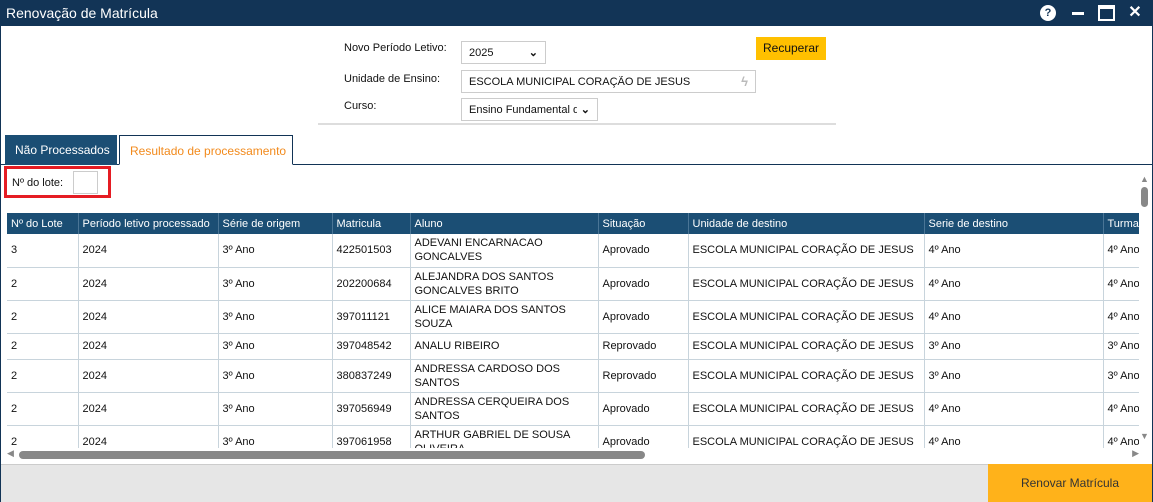 The width and height of the screenshot is (1153, 502). I want to click on curso-value: Ensino Fundamental de 9 anos, so click(523, 109).